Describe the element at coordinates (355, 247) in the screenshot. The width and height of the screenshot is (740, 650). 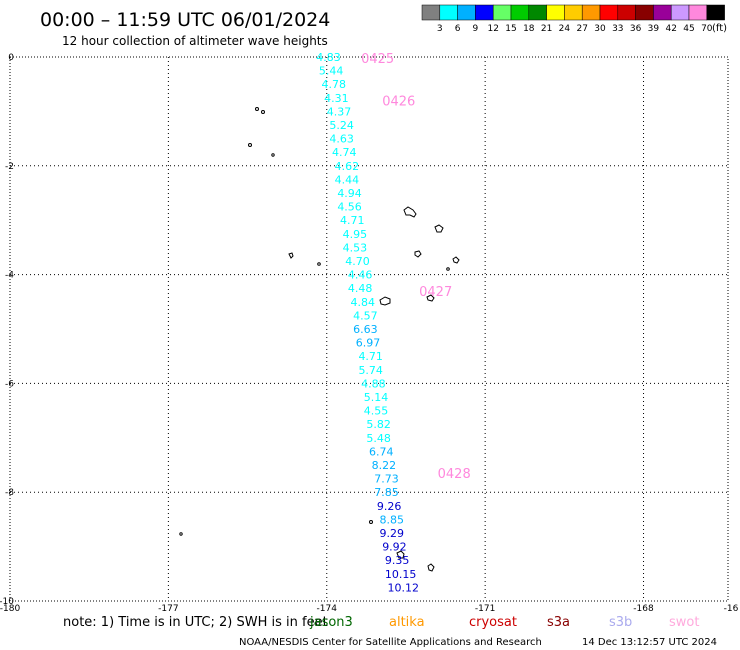
I see `swh-reading: 4.53` at that location.